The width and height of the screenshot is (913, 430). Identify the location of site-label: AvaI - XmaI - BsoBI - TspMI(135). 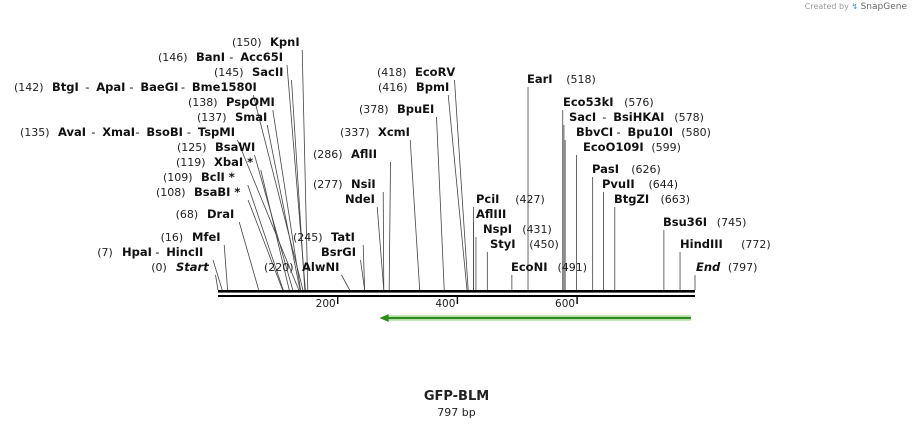
(127, 132).